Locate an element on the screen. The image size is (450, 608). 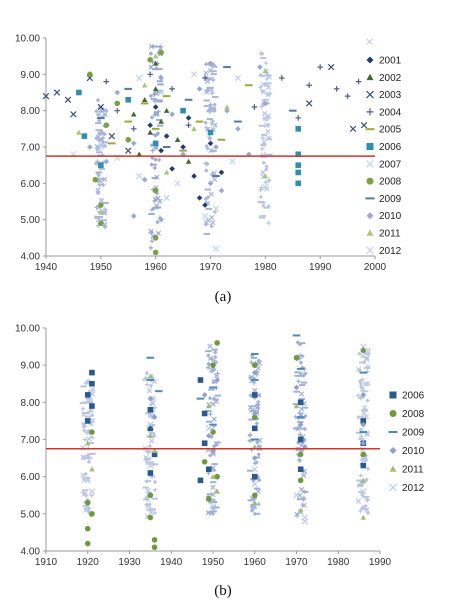
y-tick-label: 7.00 is located at coordinates (31, 440).